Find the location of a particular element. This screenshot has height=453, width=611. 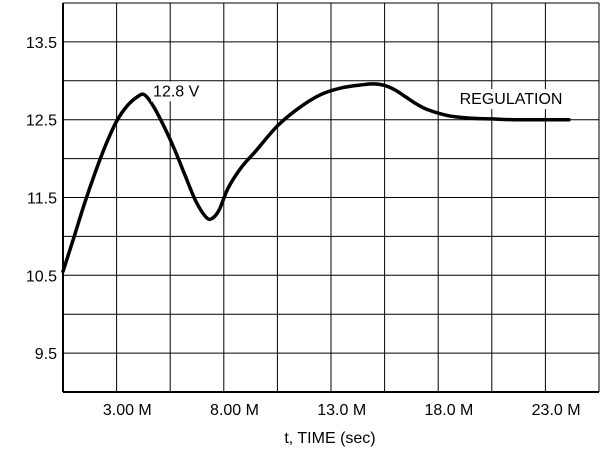

y-tick-label: 12.5 is located at coordinates (41, 121).